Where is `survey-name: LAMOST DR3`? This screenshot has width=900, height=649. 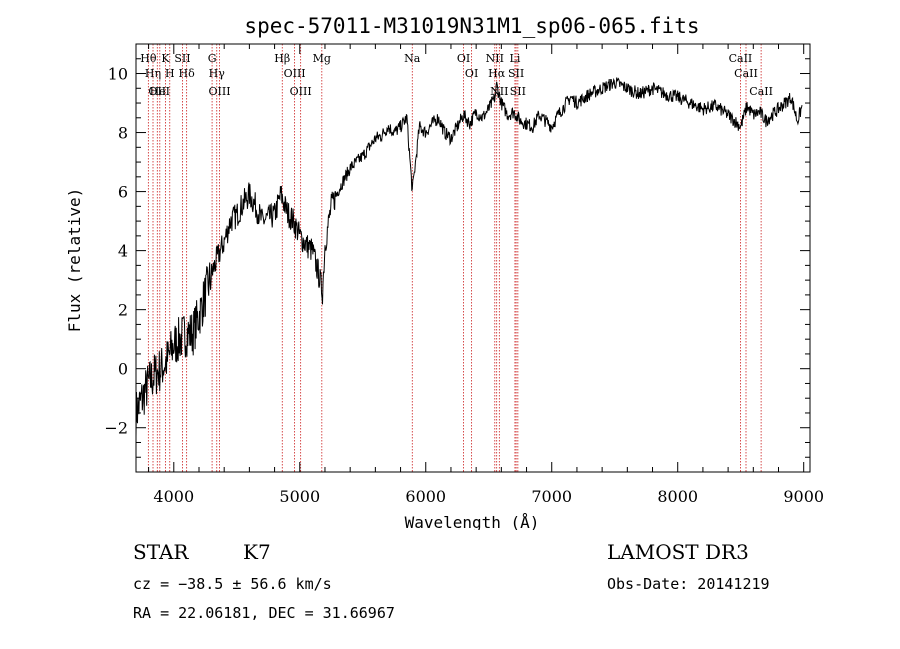 survey-name: LAMOST DR3 is located at coordinates (678, 552).